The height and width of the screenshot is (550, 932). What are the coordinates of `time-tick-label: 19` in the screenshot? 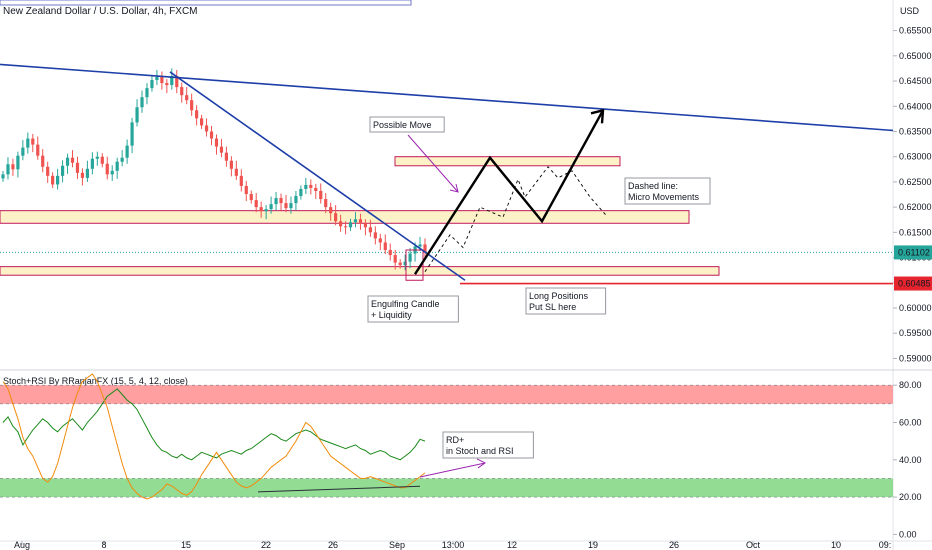 It's located at (593, 545).